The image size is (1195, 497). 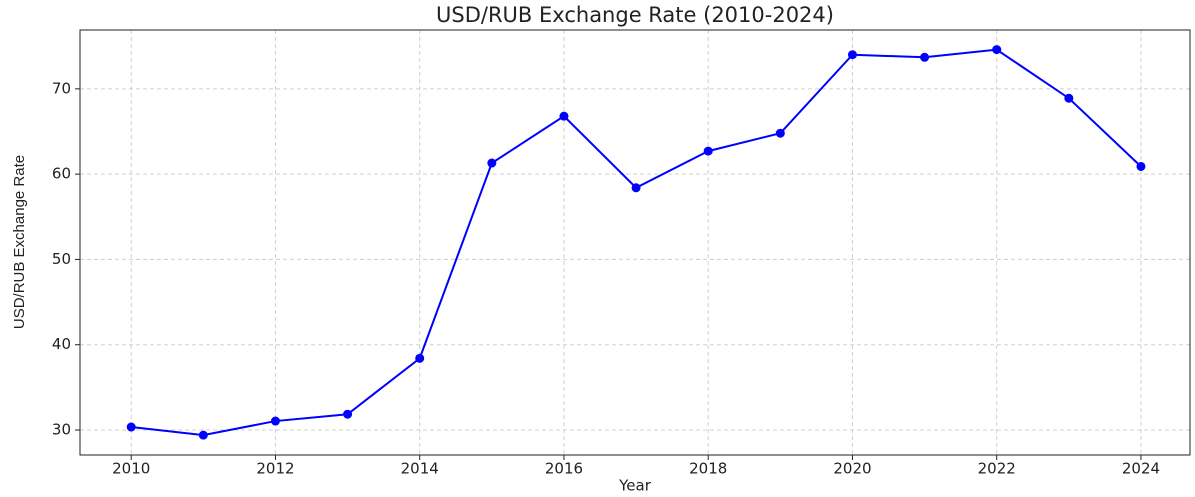 I want to click on y-tick-label: 70, so click(x=61, y=88).